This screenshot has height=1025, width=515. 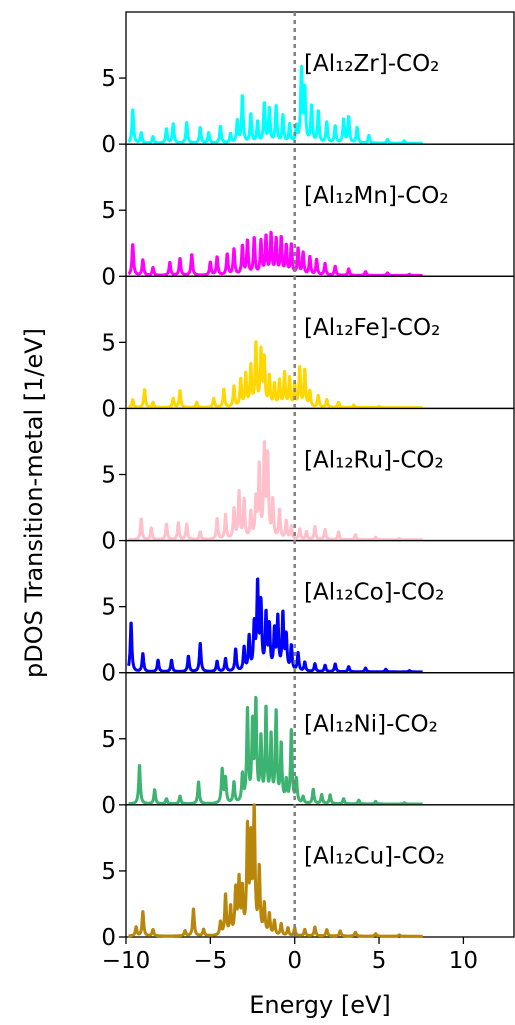 I want to click on panel: 0 5 [Al₁₂Fe]-CO₂, so click(x=308, y=348).